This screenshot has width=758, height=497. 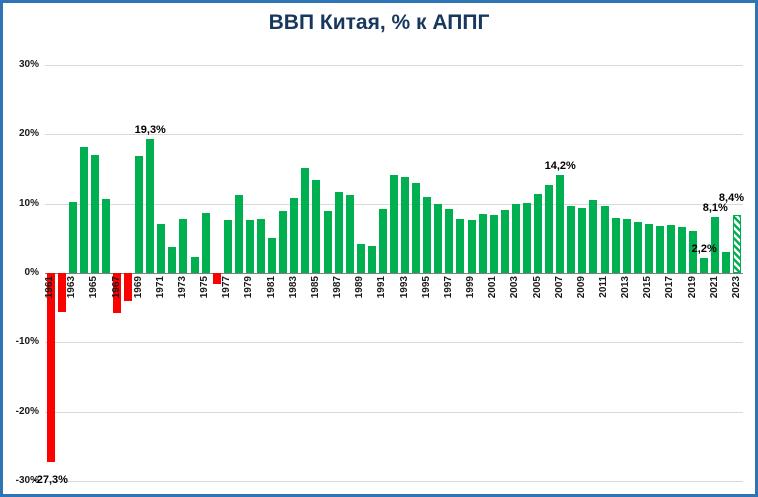 I want to click on bar-1962, so click(x=61, y=292).